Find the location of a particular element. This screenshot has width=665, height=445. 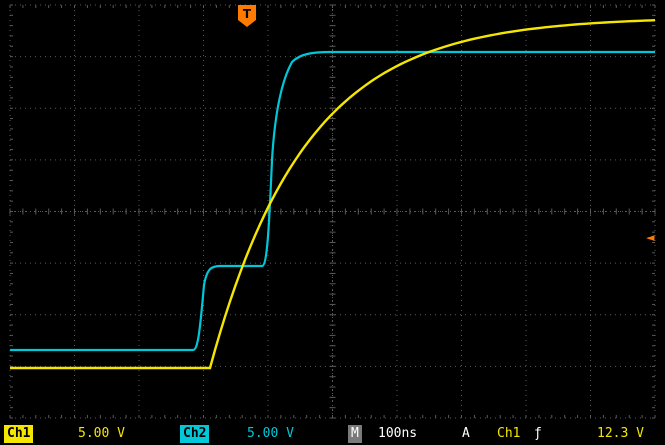

ch1-label: Ch1 is located at coordinates (19, 434).